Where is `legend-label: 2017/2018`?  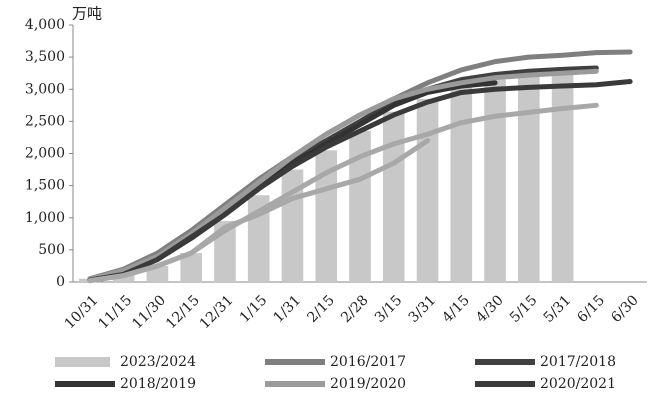 legend-label: 2017/2018 is located at coordinates (578, 362).